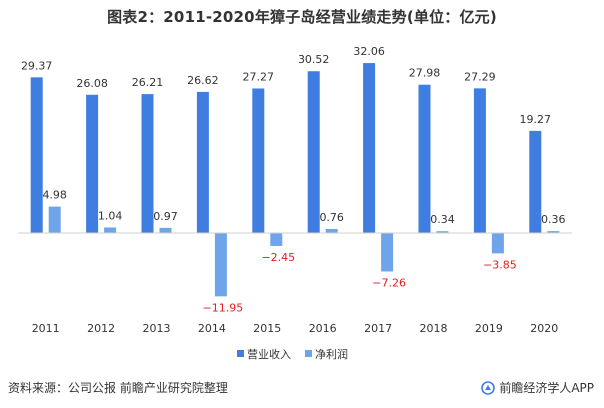 This screenshot has width=604, height=408. I want to click on brand-name: 前瞻经济学人APP, so click(546, 388).